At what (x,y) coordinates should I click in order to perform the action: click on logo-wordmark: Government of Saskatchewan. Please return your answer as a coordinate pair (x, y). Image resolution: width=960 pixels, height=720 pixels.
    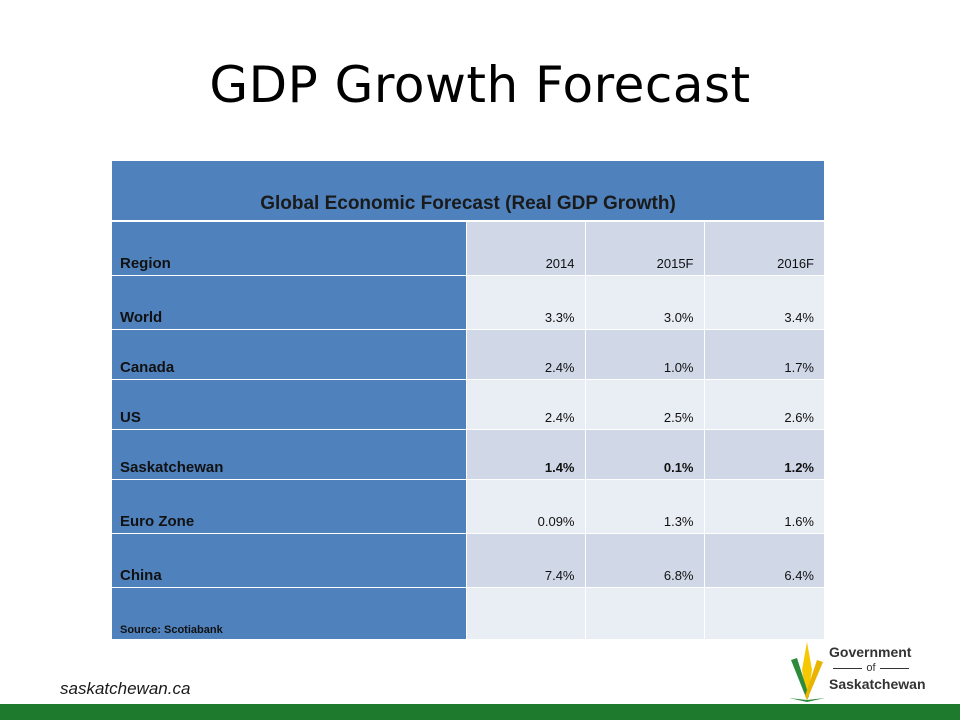
    Looking at the image, I should click on (889, 668).